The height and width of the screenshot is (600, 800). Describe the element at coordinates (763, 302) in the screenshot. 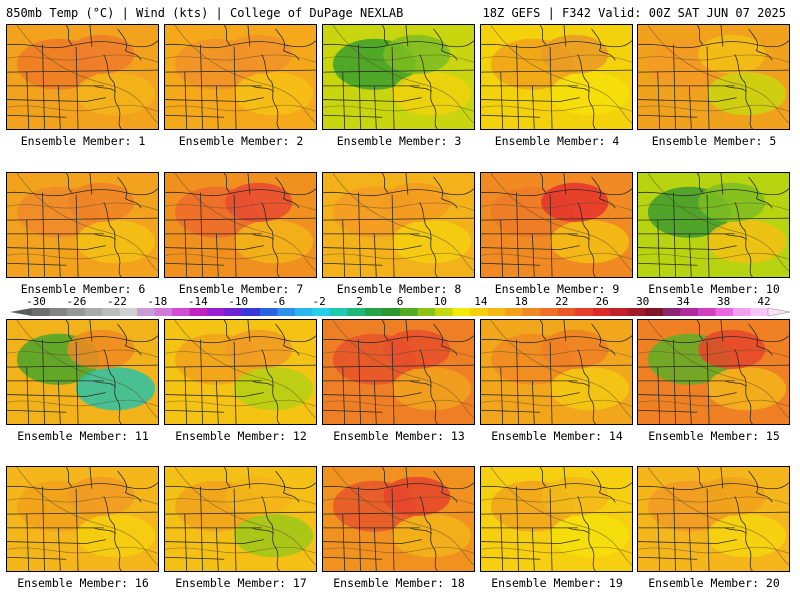

I see `colorbar-tick-label: 42` at that location.